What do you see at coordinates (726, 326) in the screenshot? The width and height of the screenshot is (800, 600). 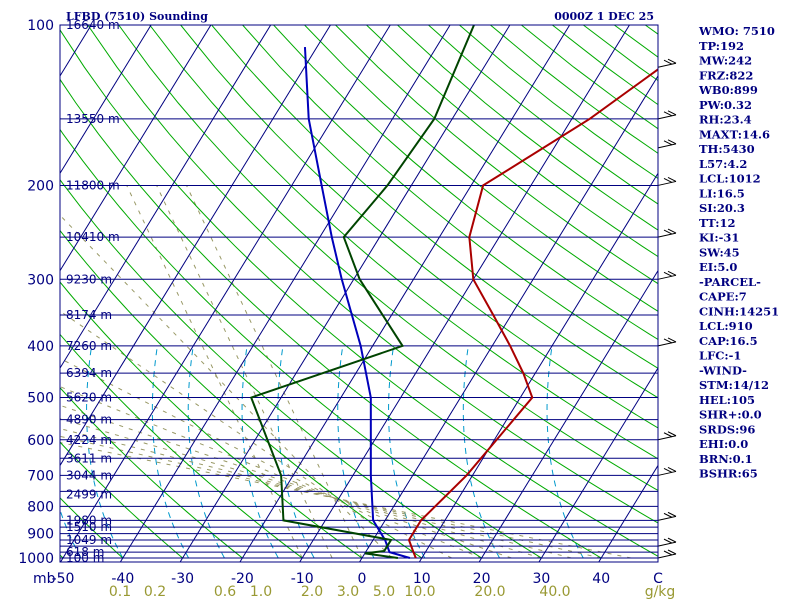 I see `index-line: LCL:910` at bounding box center [726, 326].